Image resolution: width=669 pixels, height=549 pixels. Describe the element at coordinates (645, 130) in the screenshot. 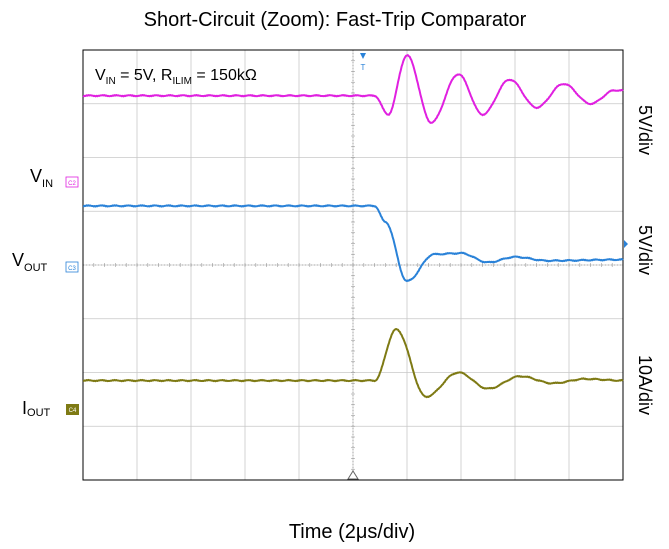

I see `vin-scale-label: 5V/div` at that location.